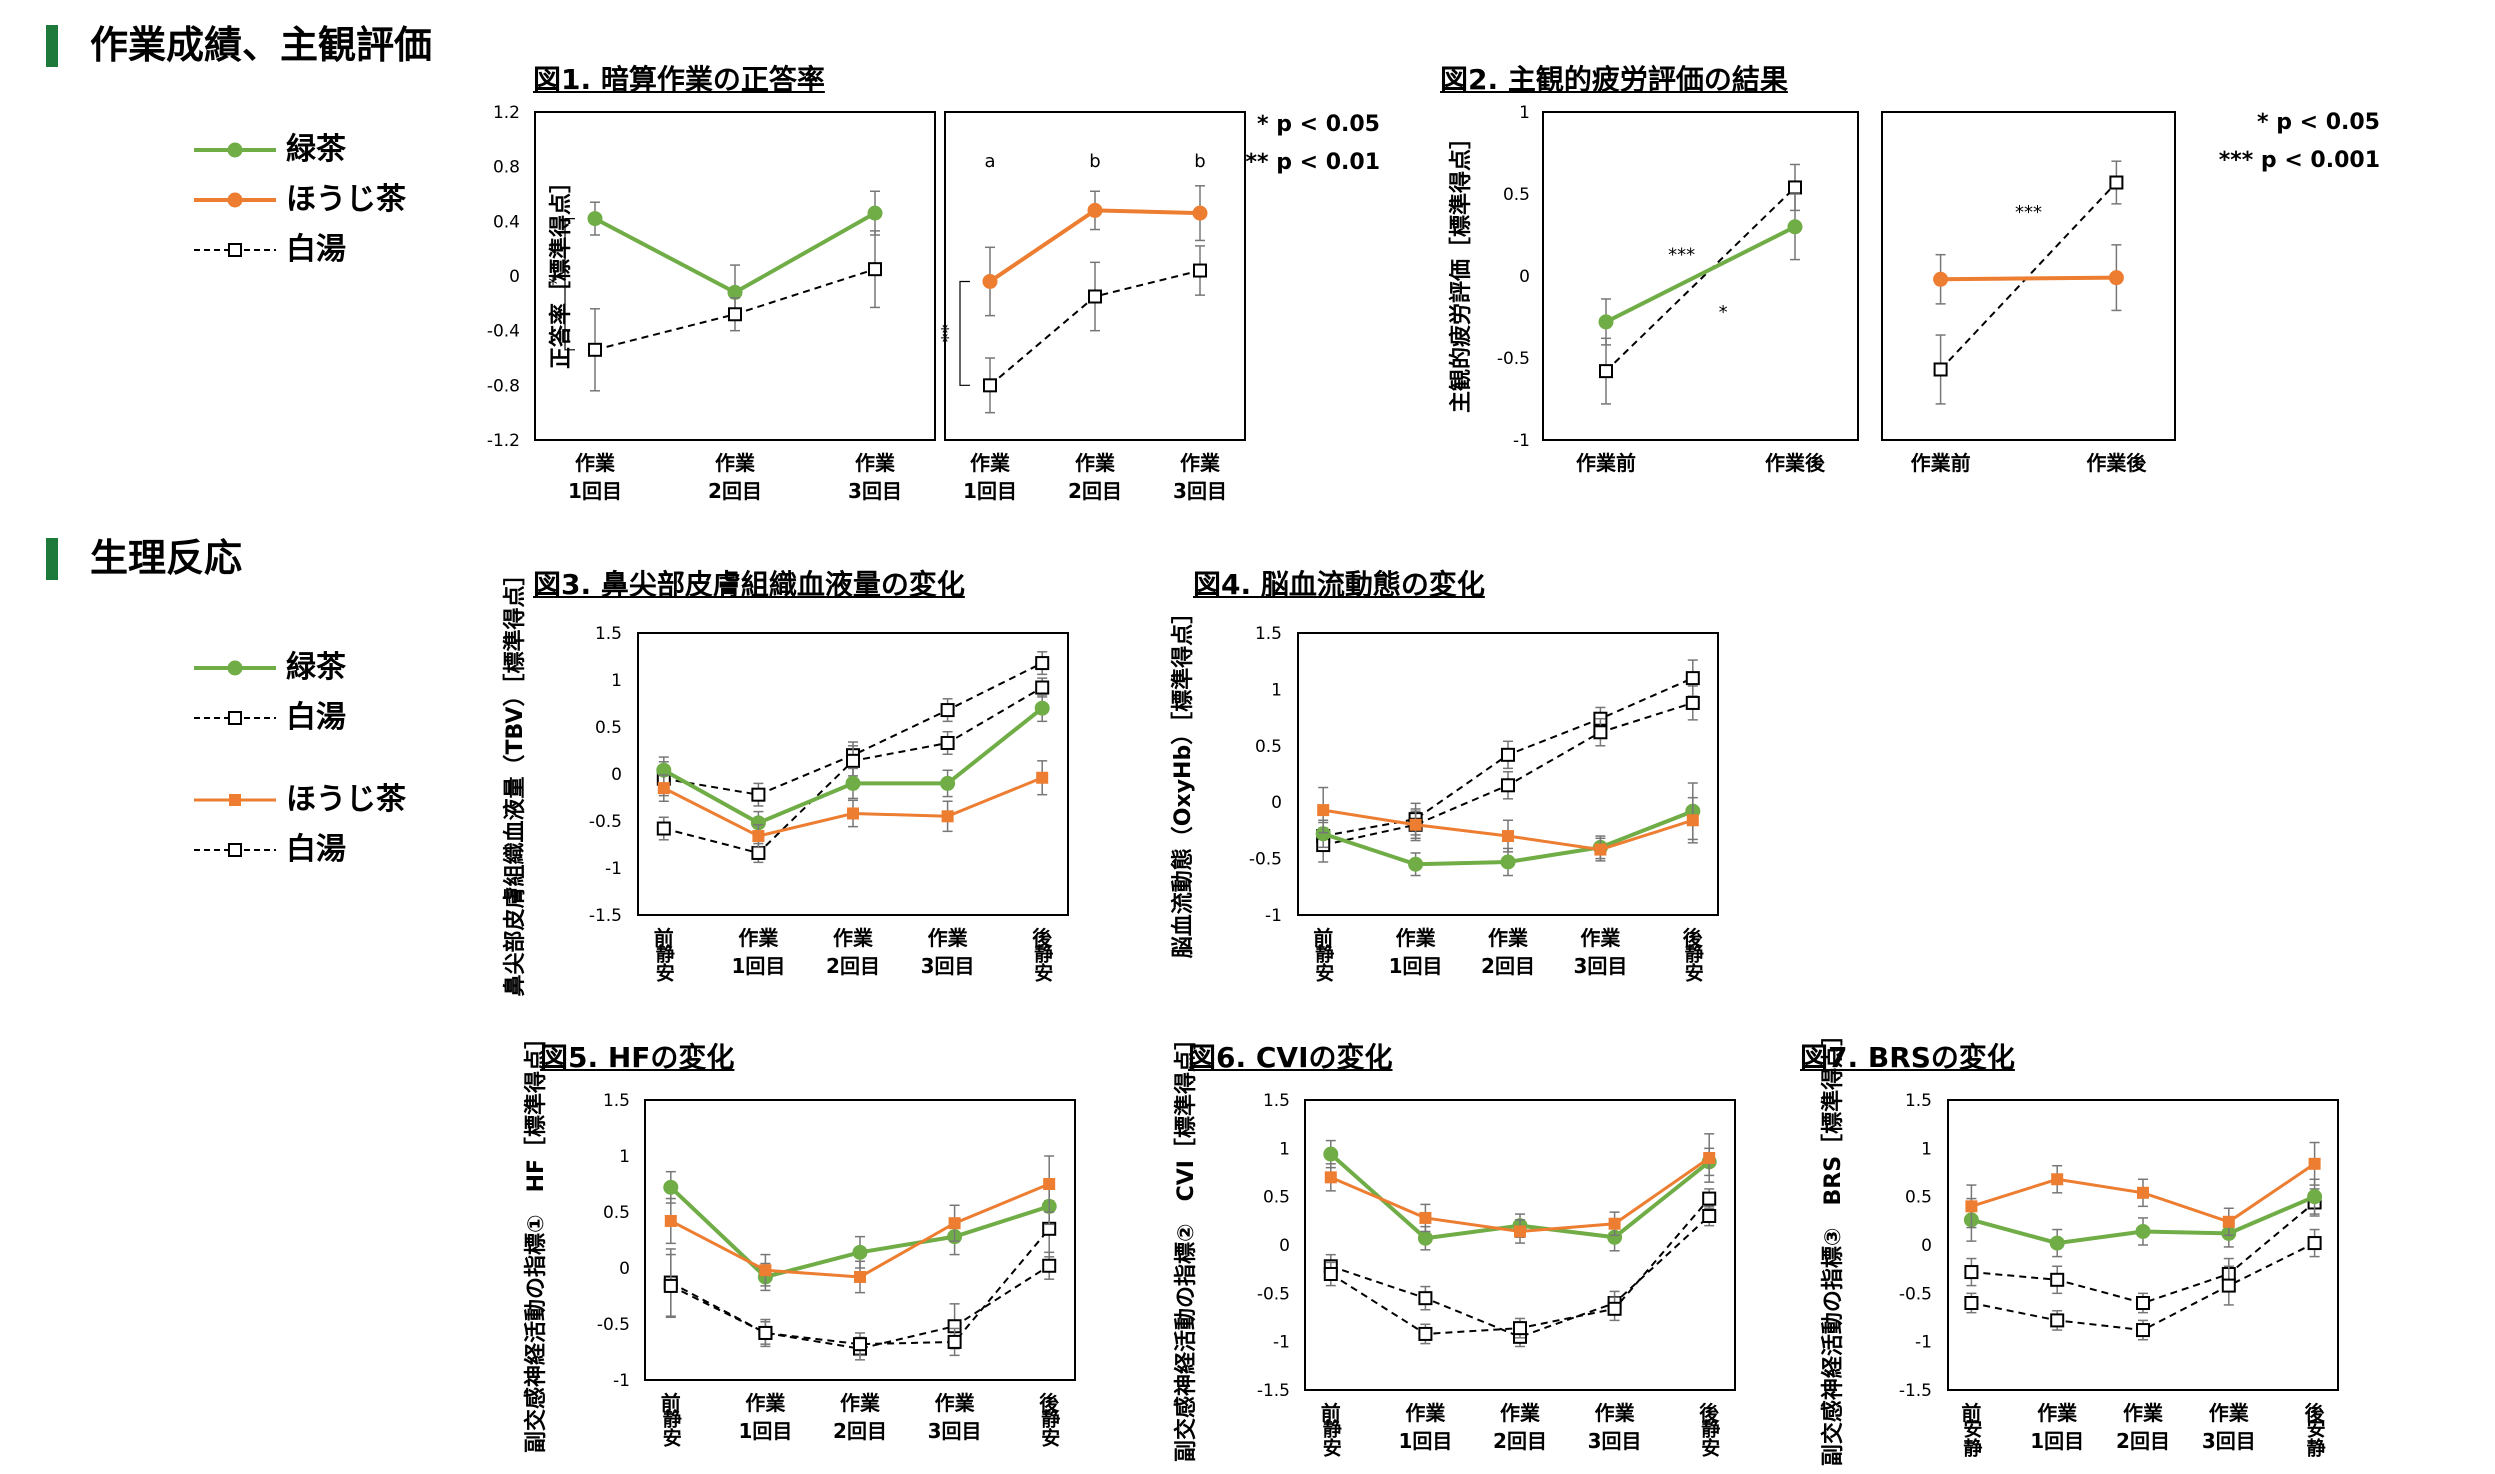 Image resolution: width=2495 pixels, height=1474 pixels. What do you see at coordinates (1723, 312) in the screenshot?
I see `annotation: *` at bounding box center [1723, 312].